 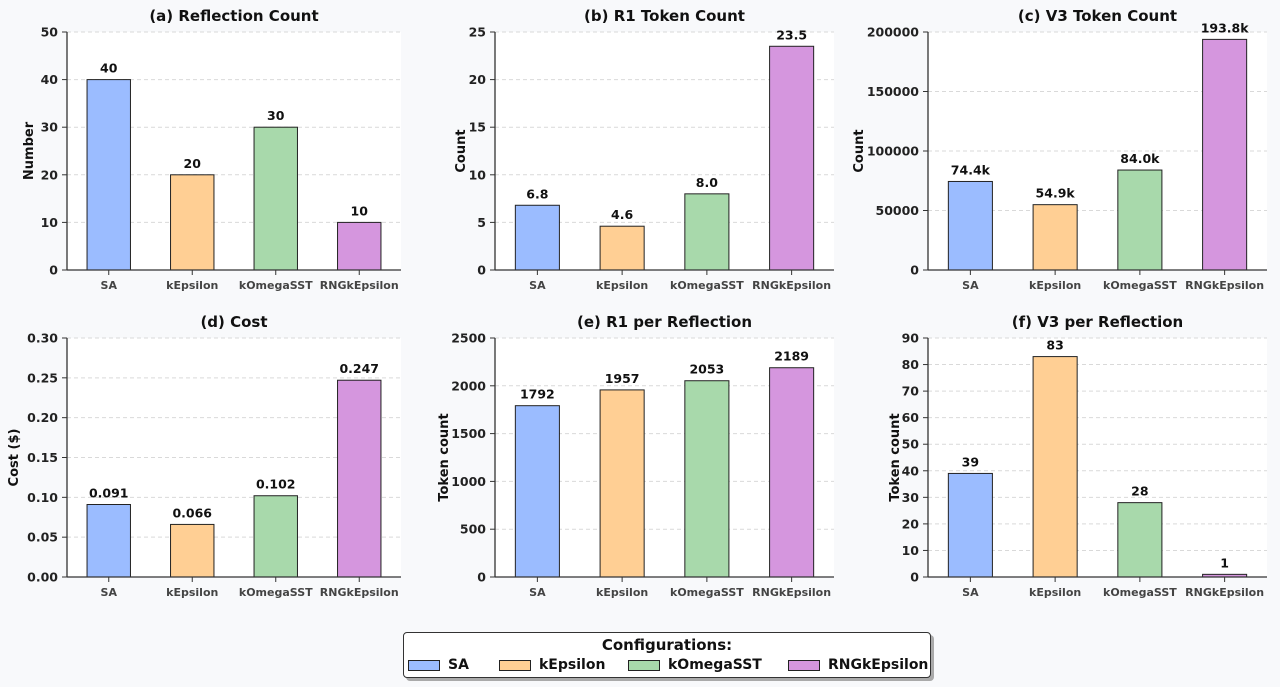 What do you see at coordinates (50, 79) in the screenshot?
I see `p1-ytick-label: 40` at bounding box center [50, 79].